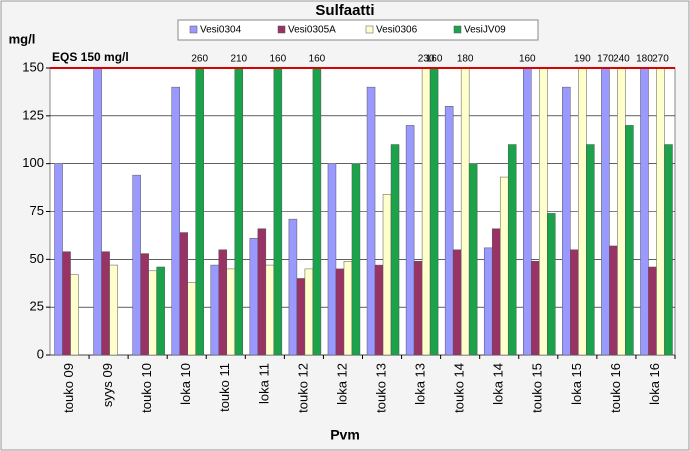 The image size is (690, 451). Describe the element at coordinates (654, 384) in the screenshot. I see `x-tick-label: loka 16` at that location.